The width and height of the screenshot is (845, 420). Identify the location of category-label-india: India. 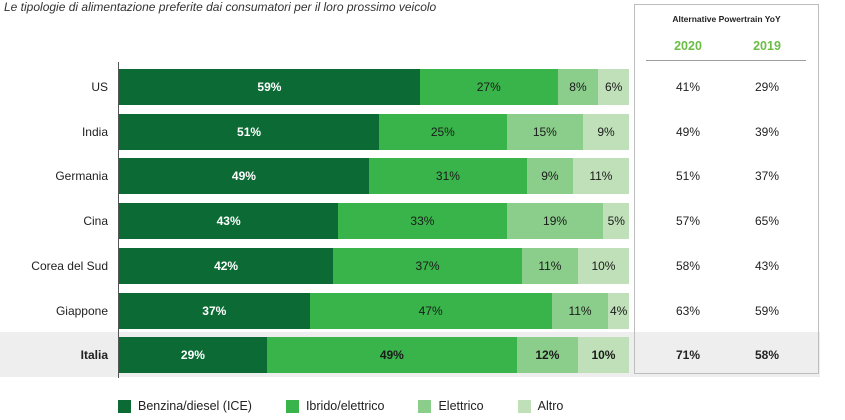
(94, 131).